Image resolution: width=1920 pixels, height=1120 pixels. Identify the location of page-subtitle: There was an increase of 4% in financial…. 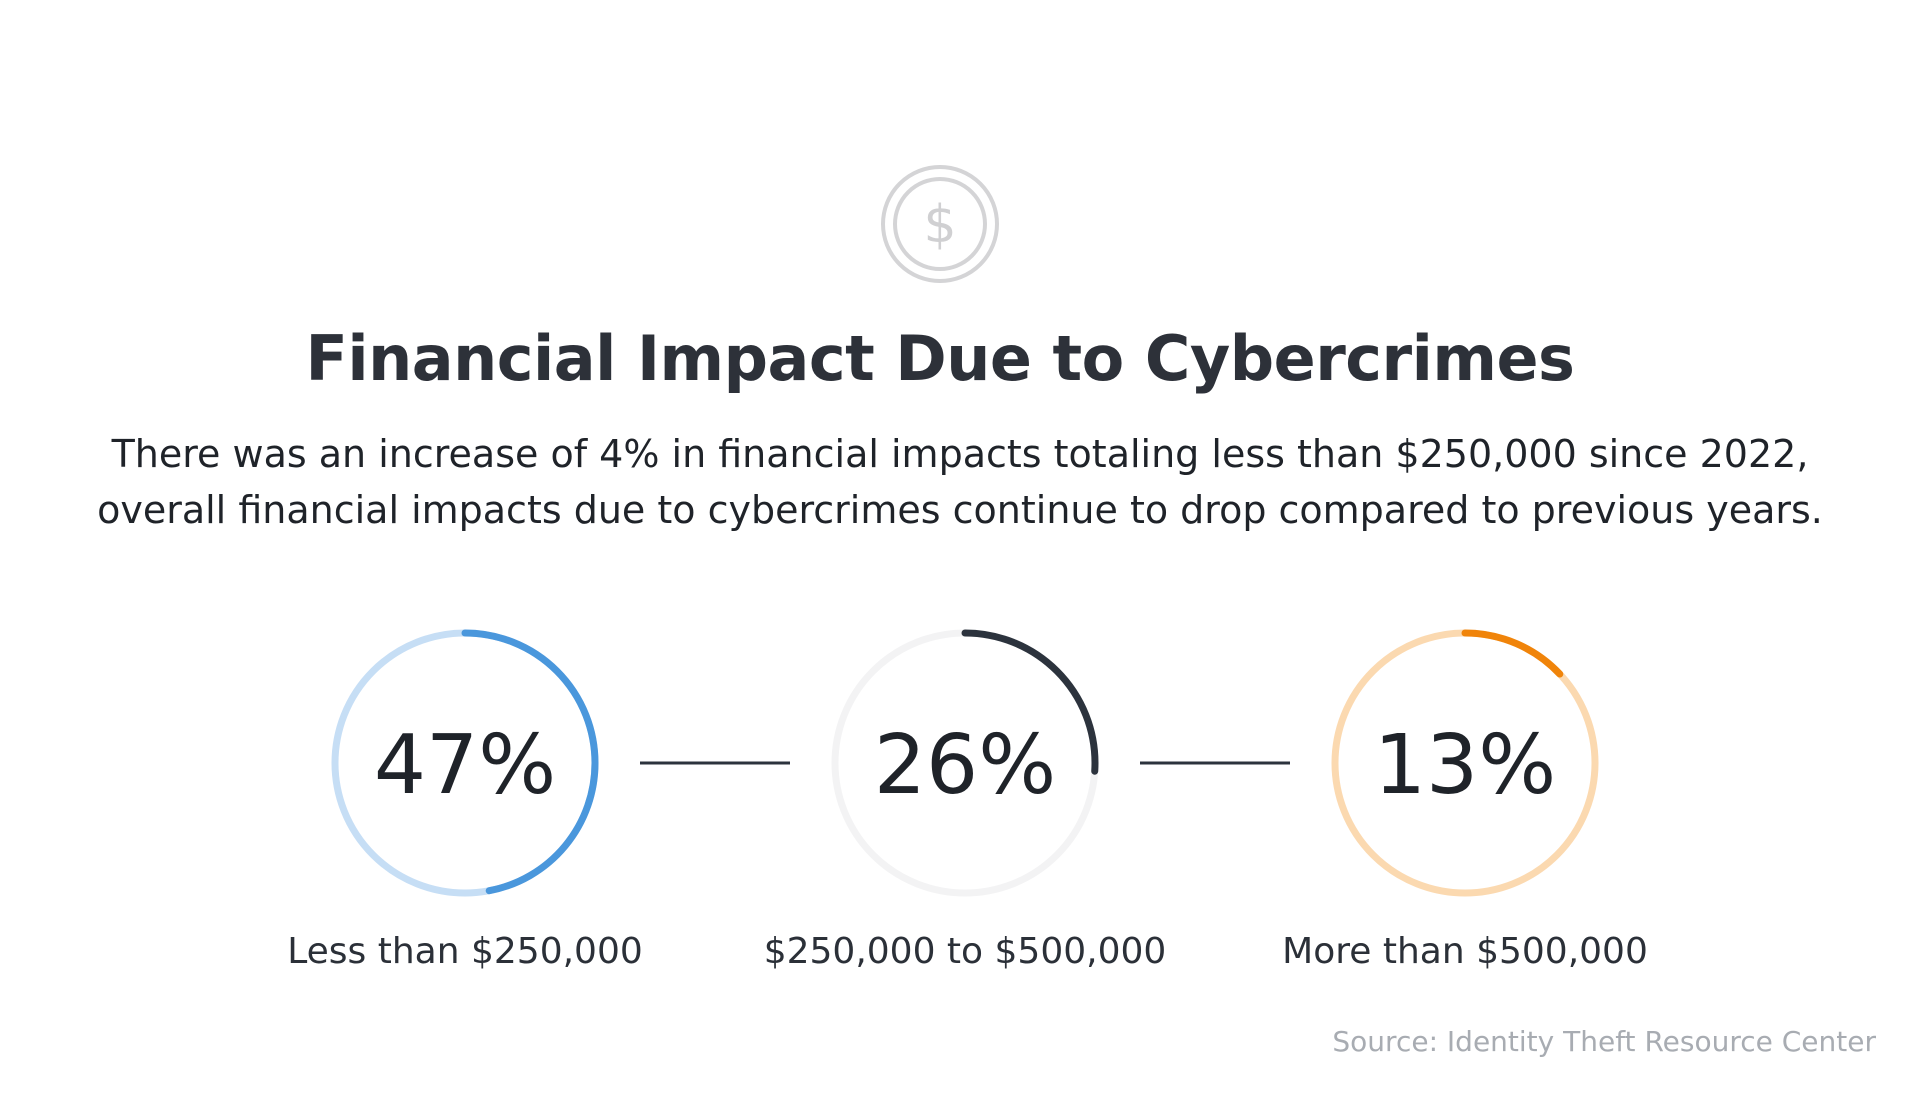
(960, 482).